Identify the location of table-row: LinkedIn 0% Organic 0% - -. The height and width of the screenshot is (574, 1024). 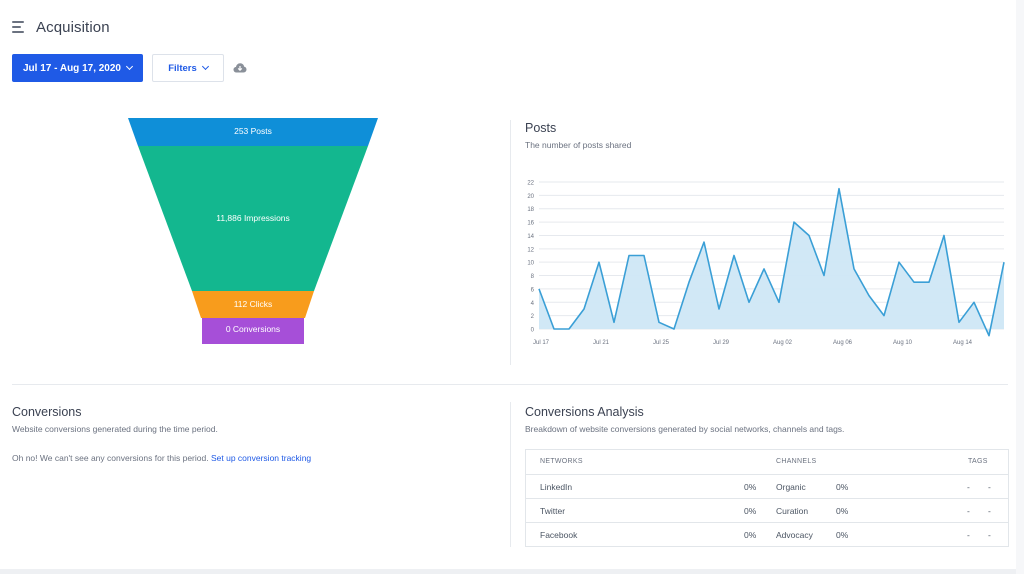
(767, 486).